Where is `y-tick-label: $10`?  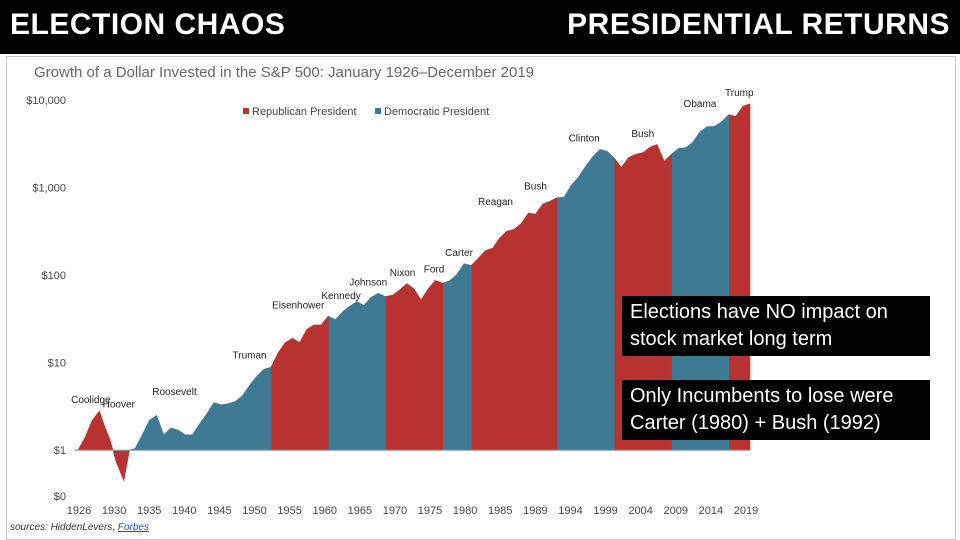 y-tick-label: $10 is located at coordinates (57, 364).